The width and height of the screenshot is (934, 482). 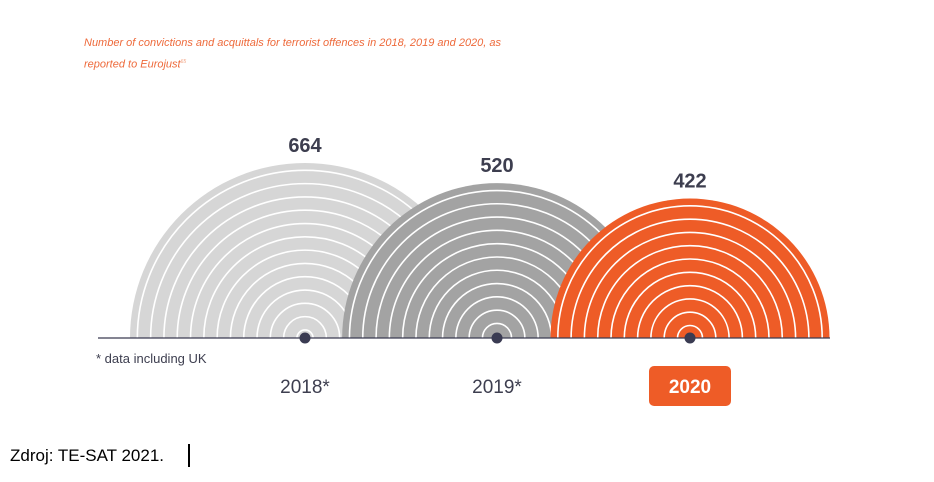 What do you see at coordinates (305, 387) in the screenshot?
I see `category-label-2018: 2018*` at bounding box center [305, 387].